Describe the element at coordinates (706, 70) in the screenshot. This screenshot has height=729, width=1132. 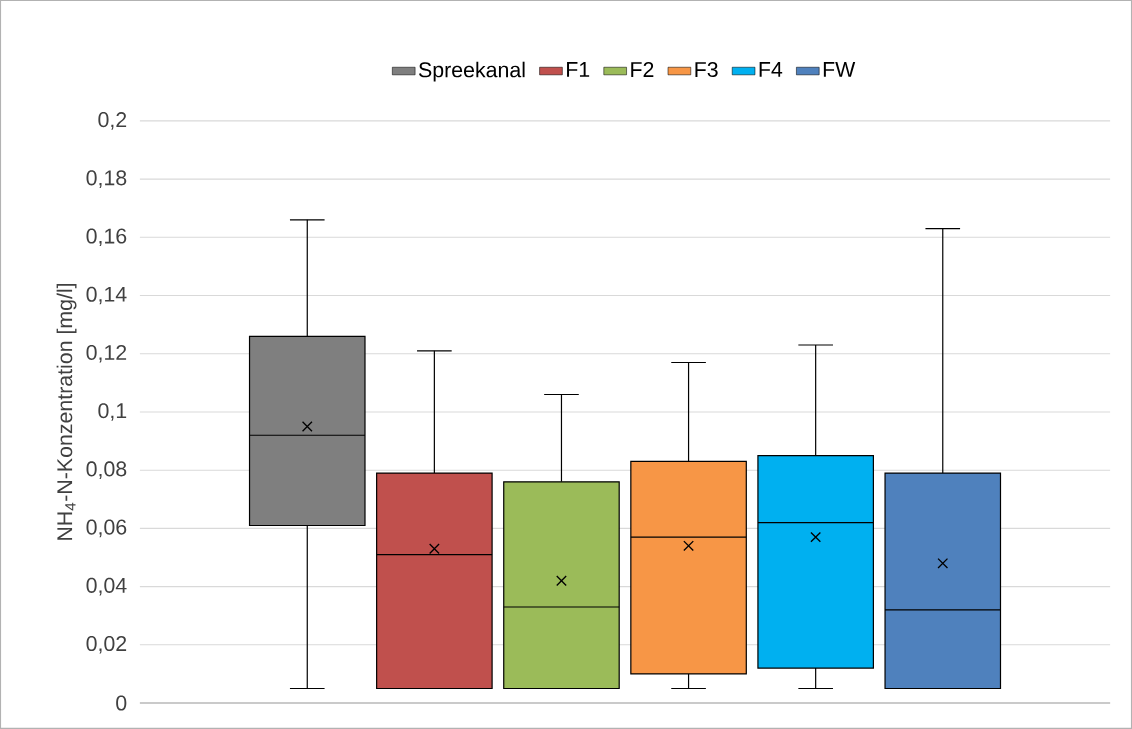
I see `legend-label: F3` at that location.